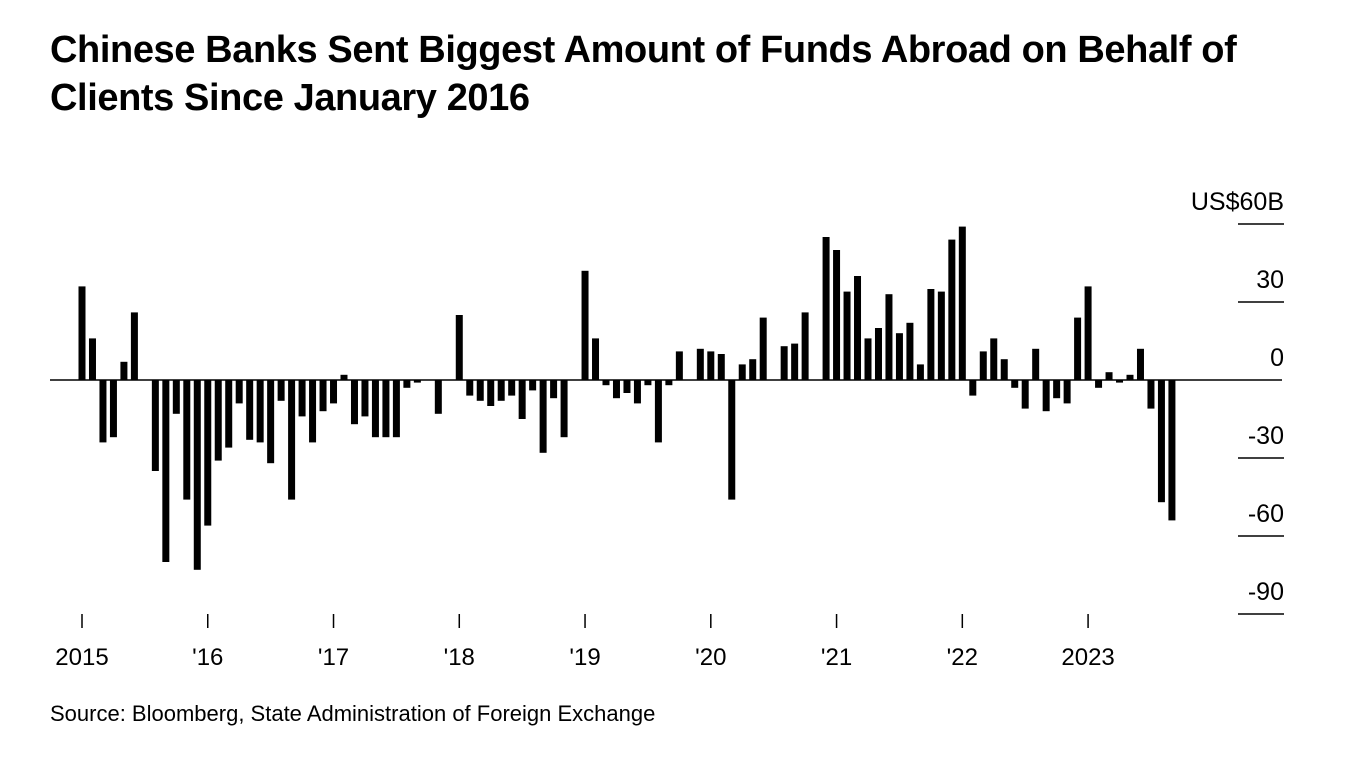 The width and height of the screenshot is (1362, 768). What do you see at coordinates (585, 642) in the screenshot?
I see `x-axis: 2015 '16 '17 '18 '19 '20 '21 '22 2023` at bounding box center [585, 642].